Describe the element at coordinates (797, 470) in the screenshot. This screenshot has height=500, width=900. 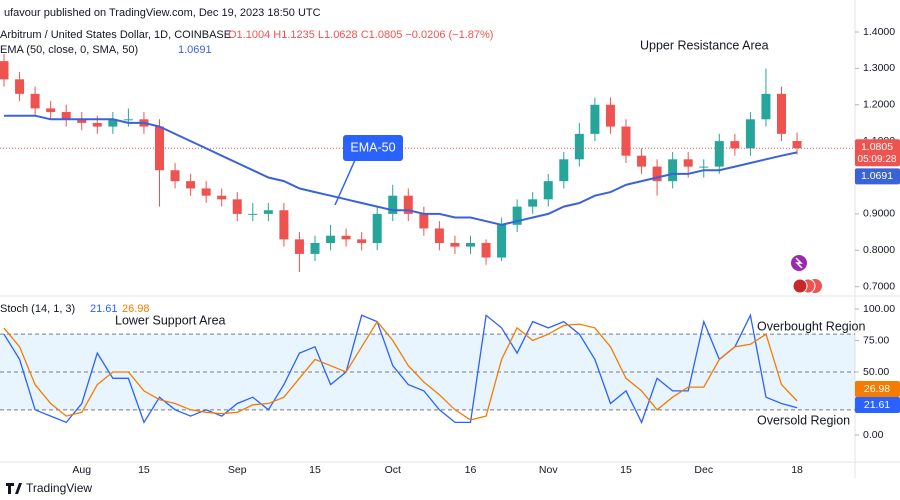
I see `x-tick-label: 18` at that location.